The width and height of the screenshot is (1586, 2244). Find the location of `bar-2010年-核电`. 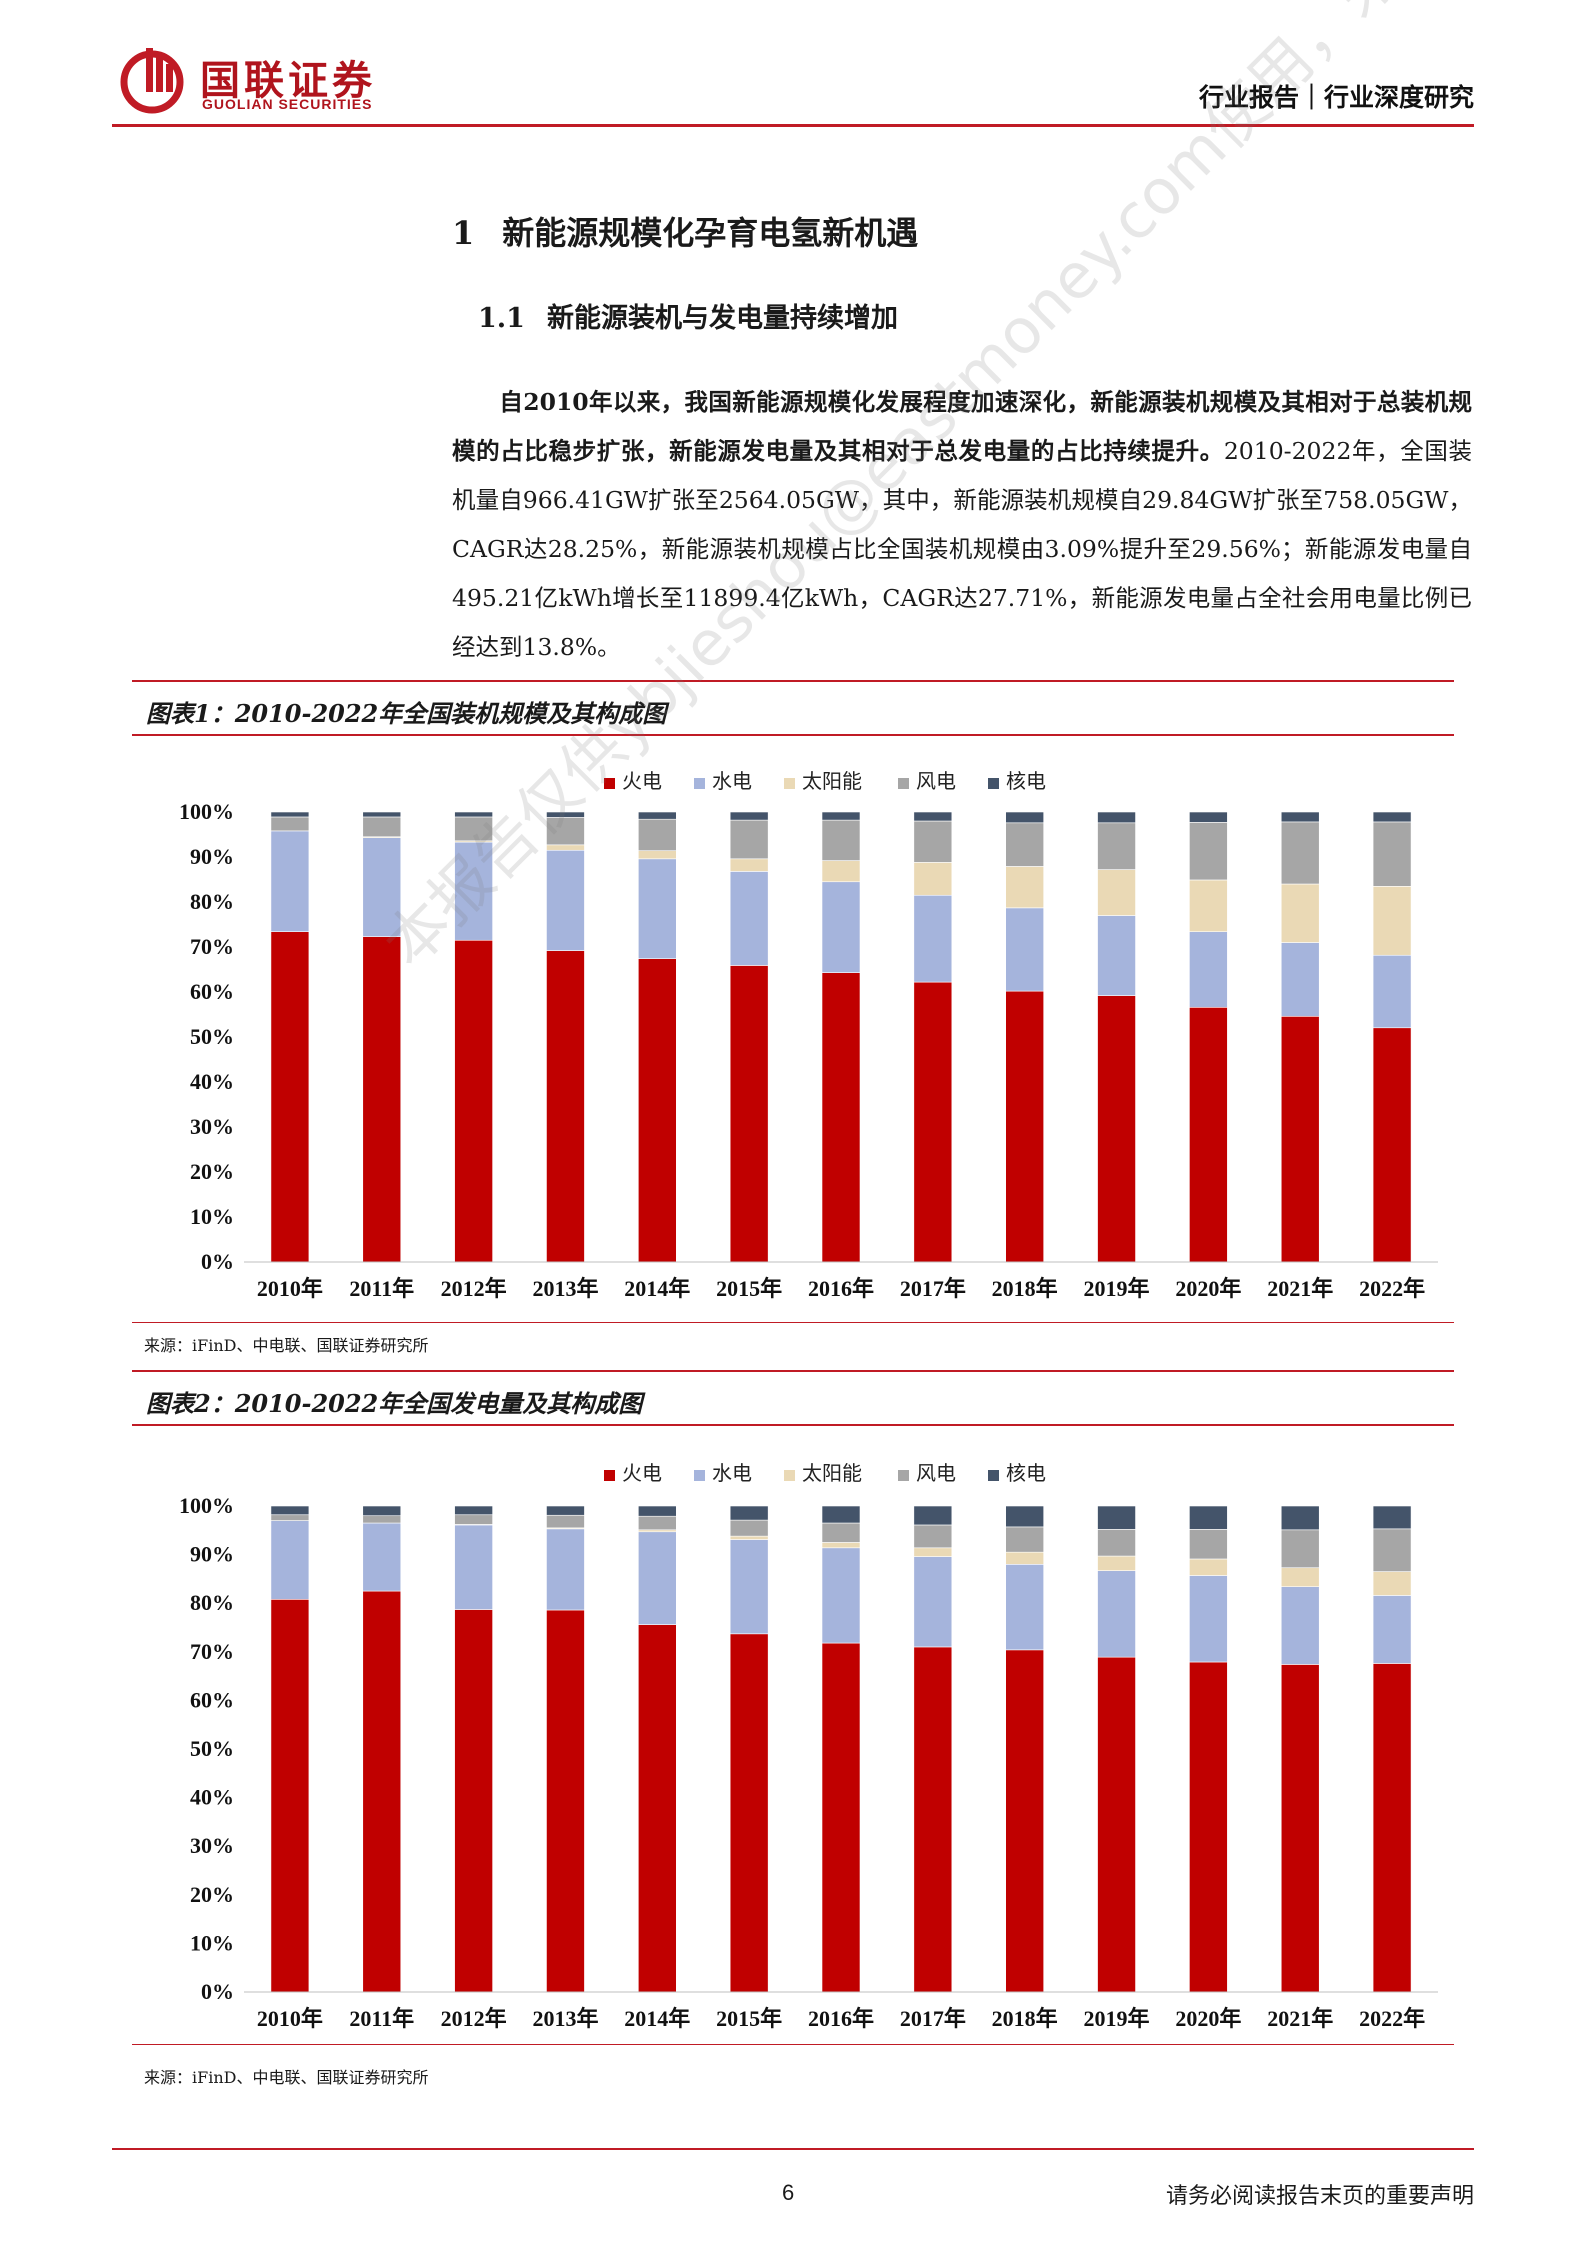

bar-2010年-核电 is located at coordinates (290, 1510).